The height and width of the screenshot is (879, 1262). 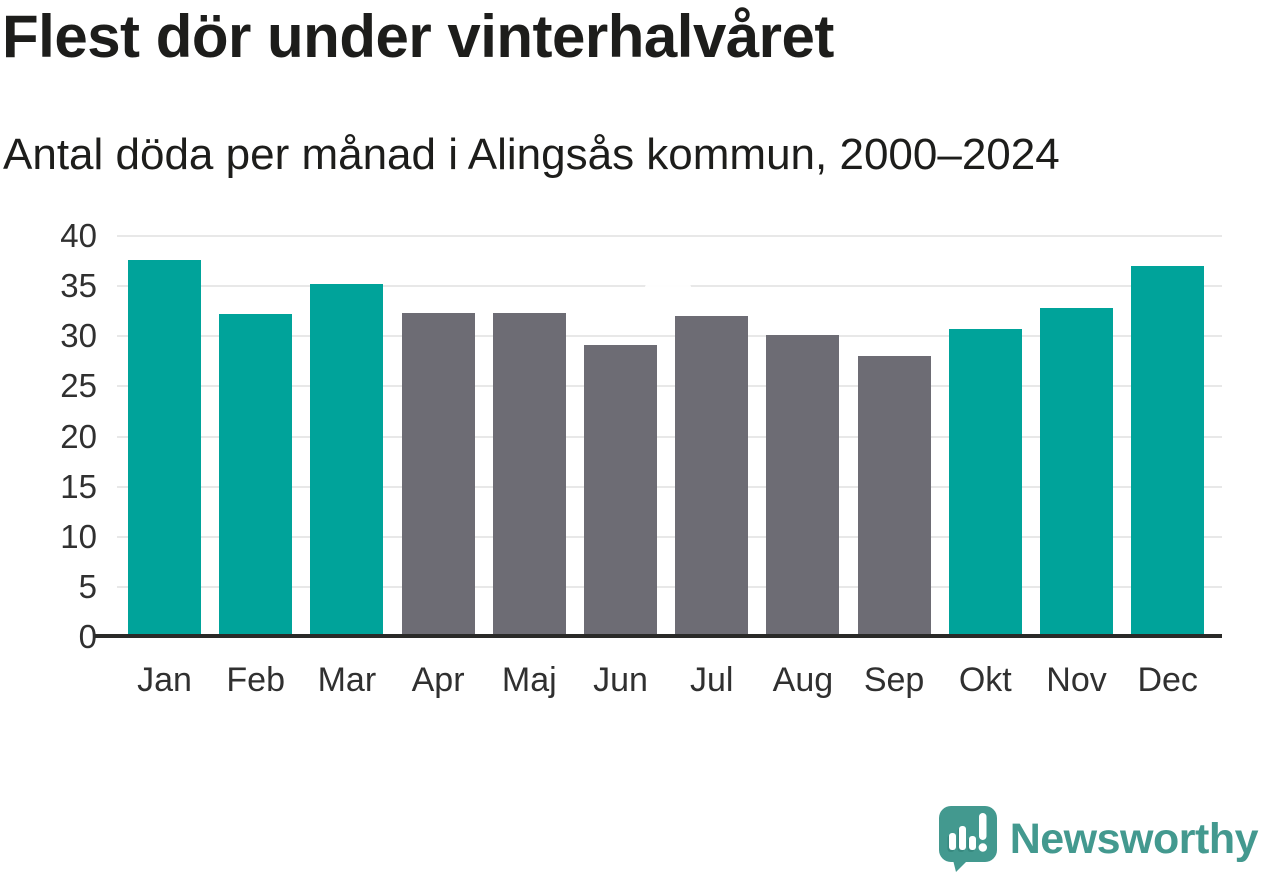 I want to click on x-axis-line, so click(x=658, y=636).